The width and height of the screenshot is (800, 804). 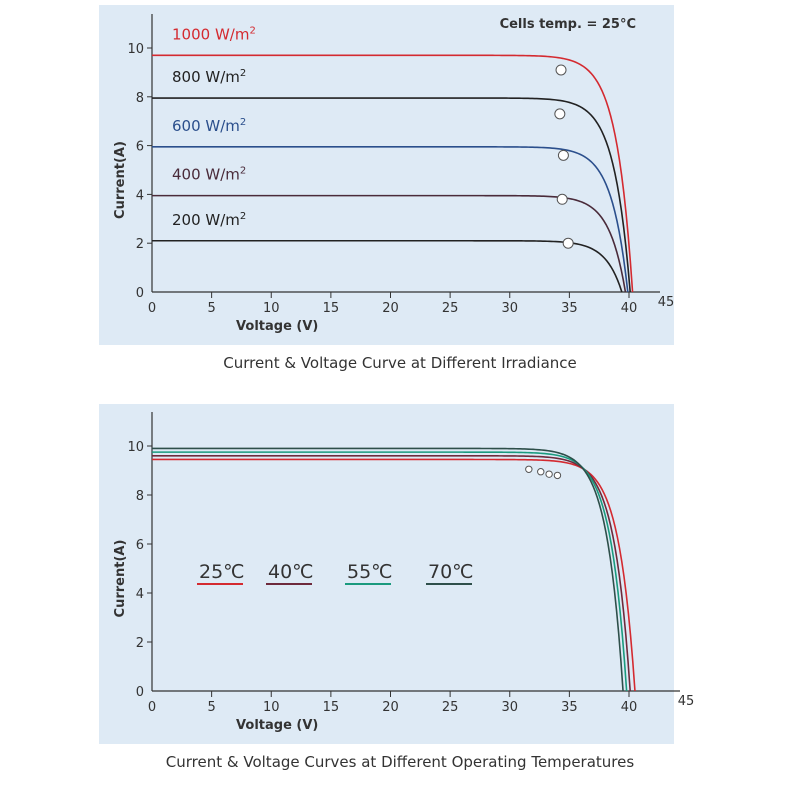 I want to click on chart-1-y-tick-label: 4, so click(x=140, y=195).